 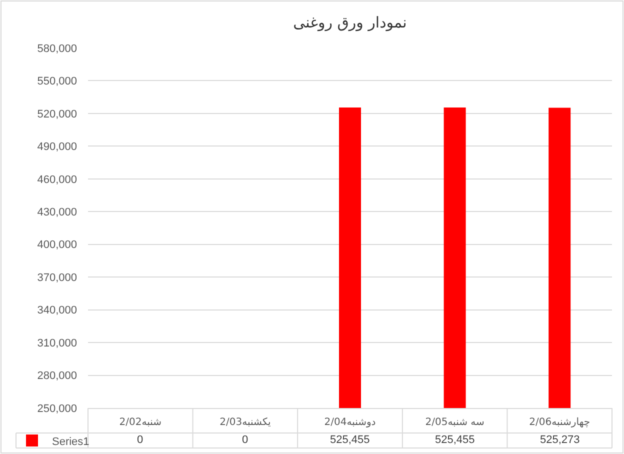 I want to click on x-tick-label: سه شنبه2/05, so click(x=454, y=422).